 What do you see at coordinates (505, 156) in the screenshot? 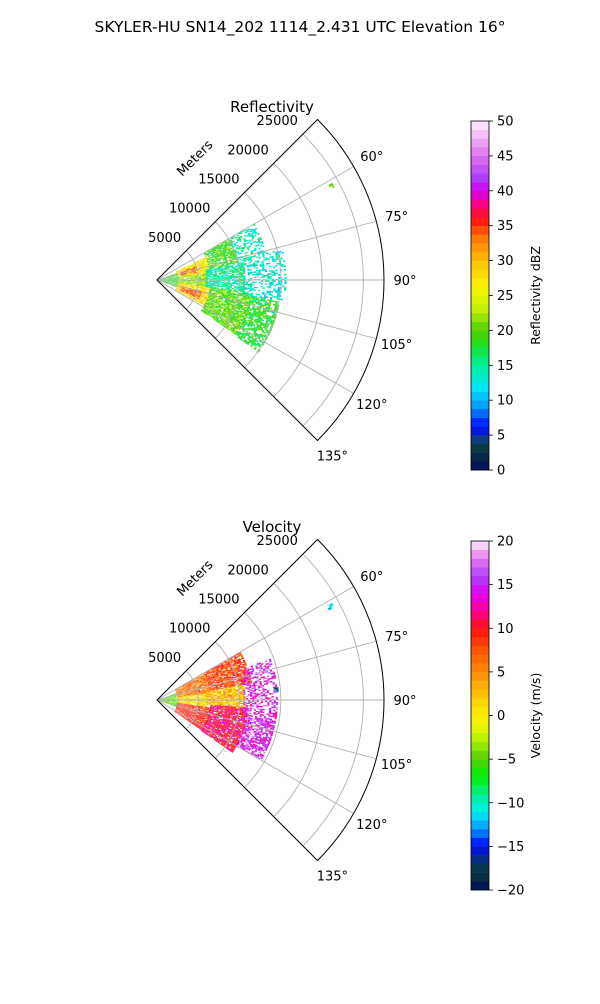
I see `reflectivity-colorbar-tick-label: 45` at bounding box center [505, 156].